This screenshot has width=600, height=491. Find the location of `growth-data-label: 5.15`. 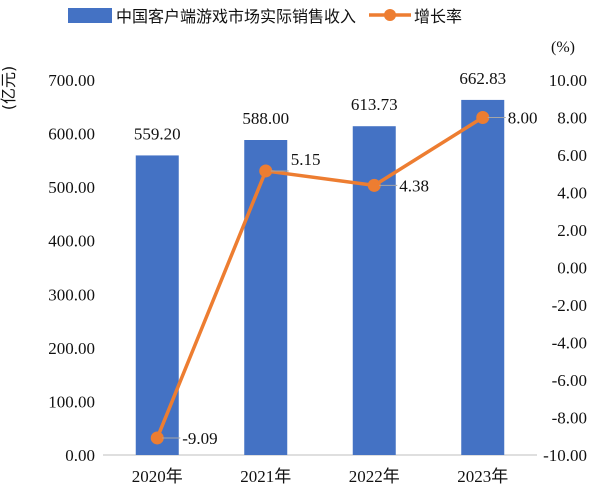

growth-data-label: 5.15 is located at coordinates (306, 159).